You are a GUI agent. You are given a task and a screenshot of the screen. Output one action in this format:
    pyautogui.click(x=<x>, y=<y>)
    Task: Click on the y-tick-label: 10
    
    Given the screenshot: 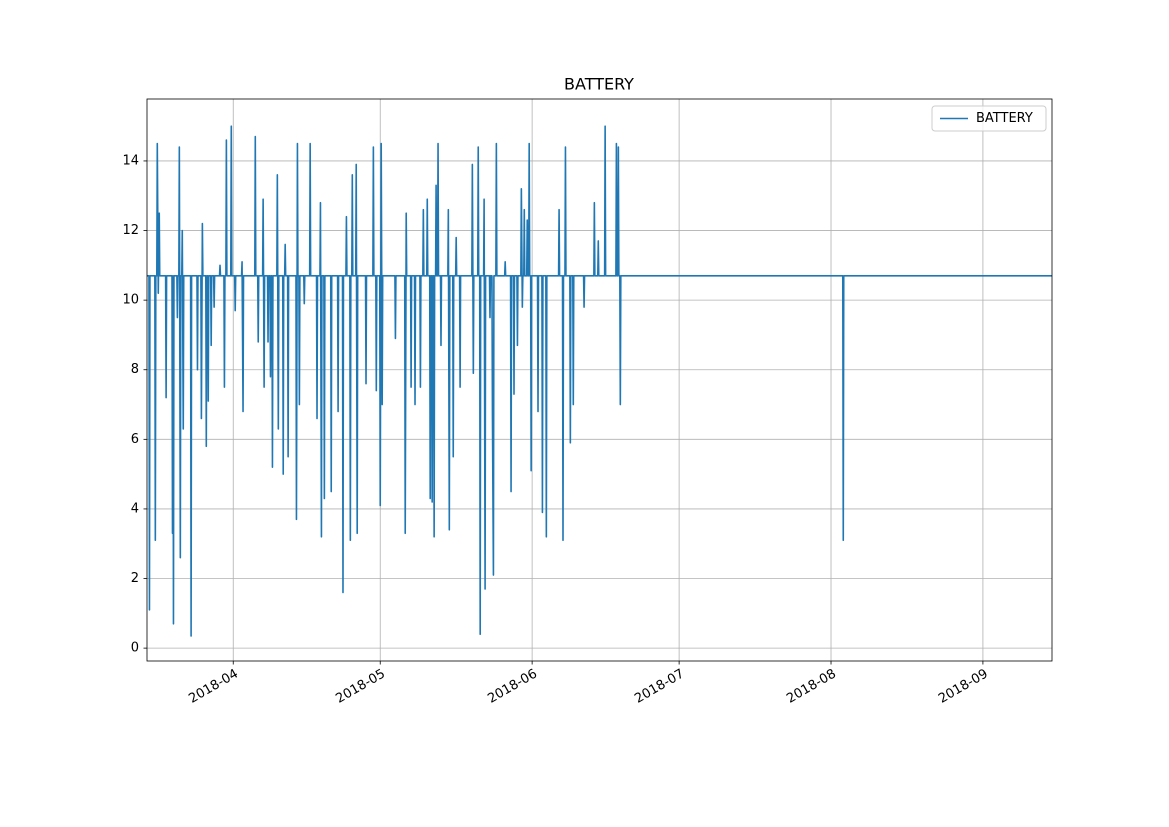 What is the action you would take?
    pyautogui.click(x=130, y=300)
    